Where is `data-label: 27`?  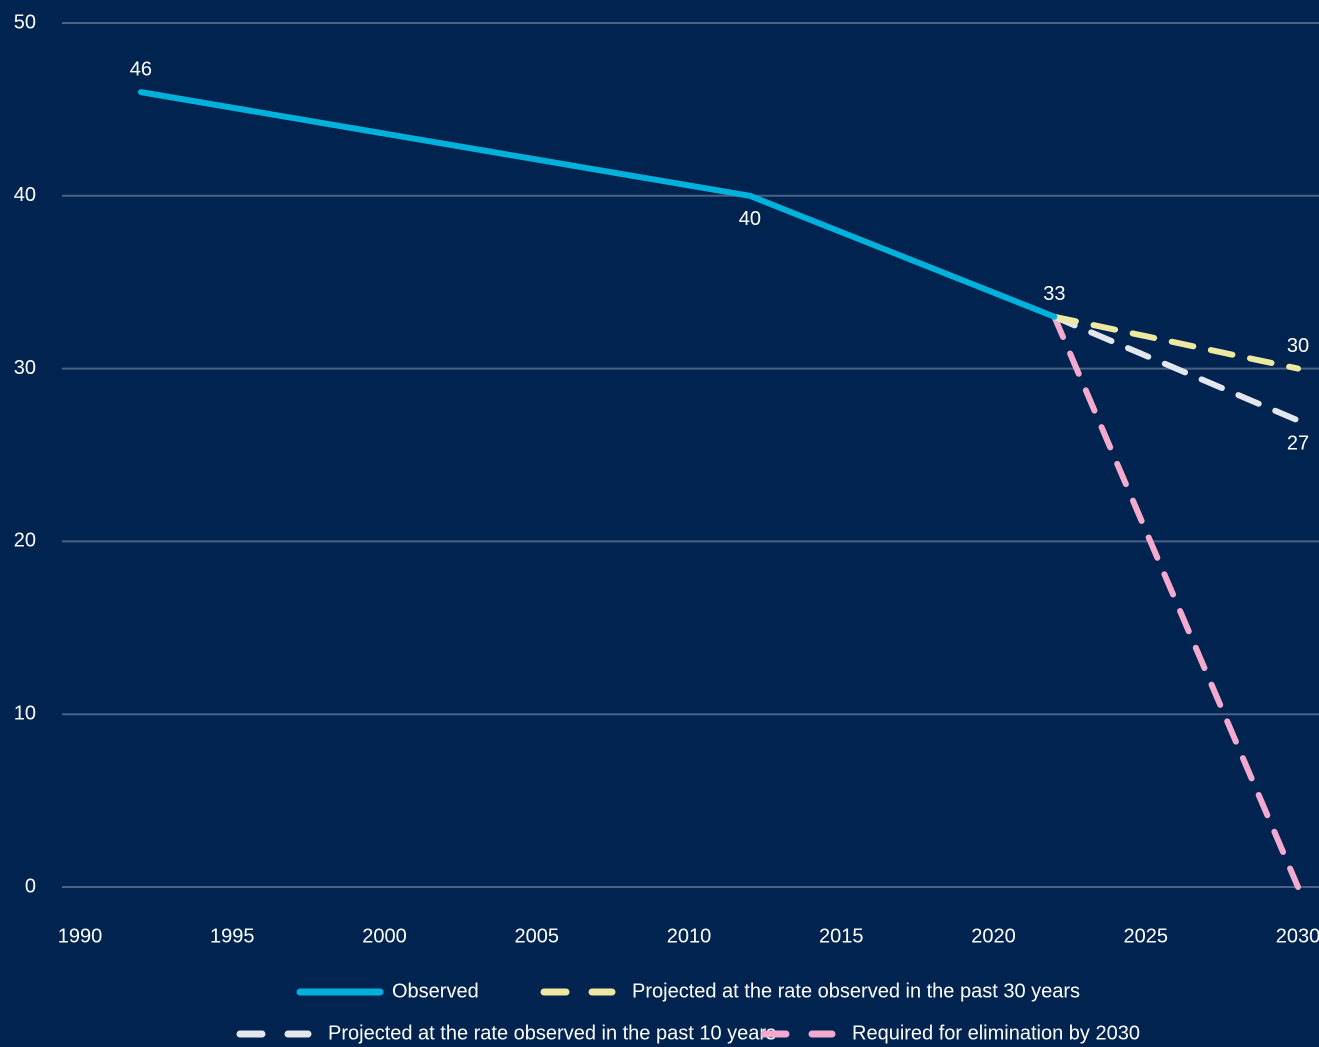 data-label: 27 is located at coordinates (1298, 444).